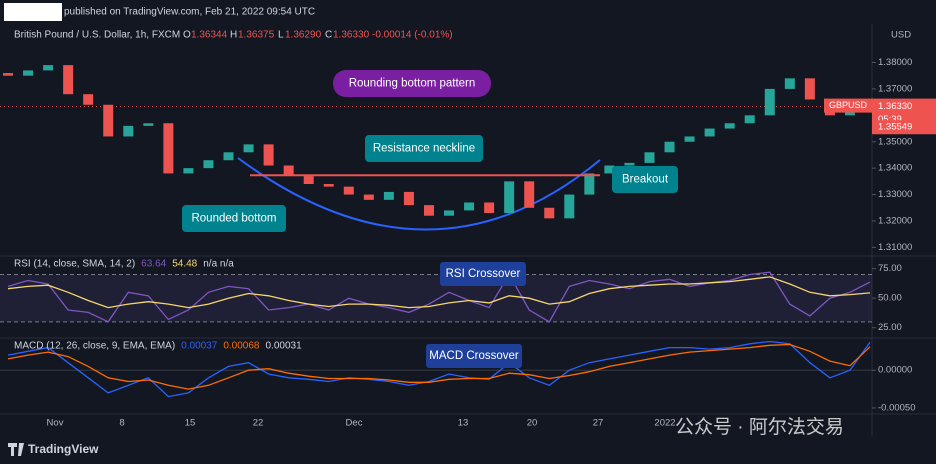  What do you see at coordinates (97, 35) in the screenshot?
I see `symbol: British Pound / U.S. Dollar, 1h, FXCM` at bounding box center [97, 35].